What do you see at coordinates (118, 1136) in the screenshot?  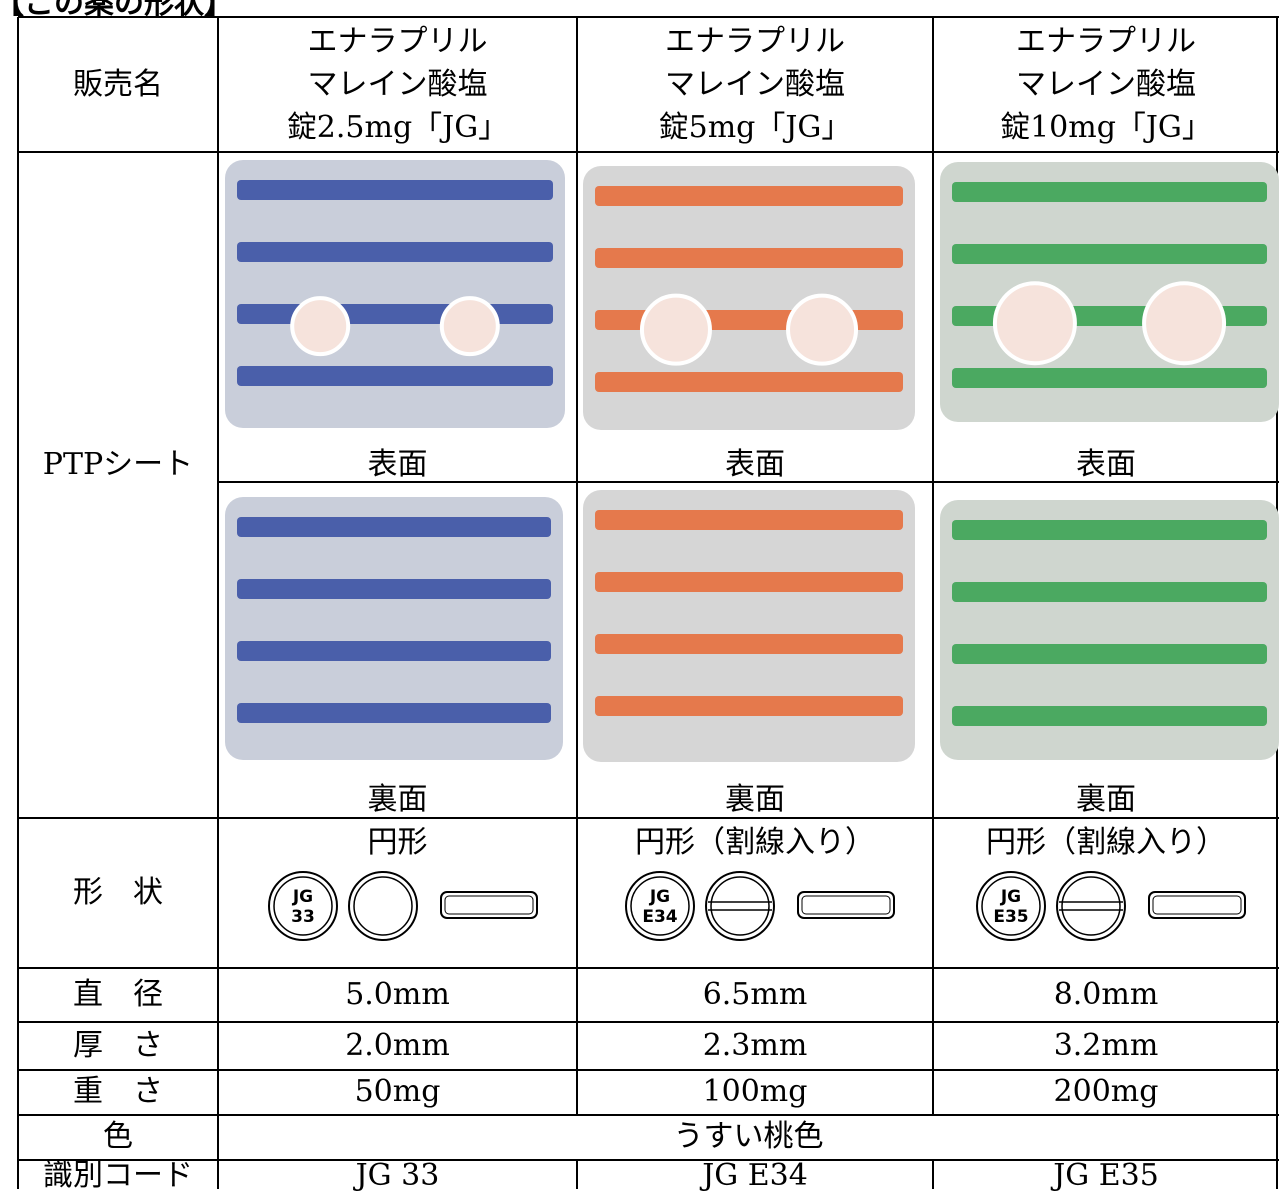 I see `row-label: 色` at bounding box center [118, 1136].